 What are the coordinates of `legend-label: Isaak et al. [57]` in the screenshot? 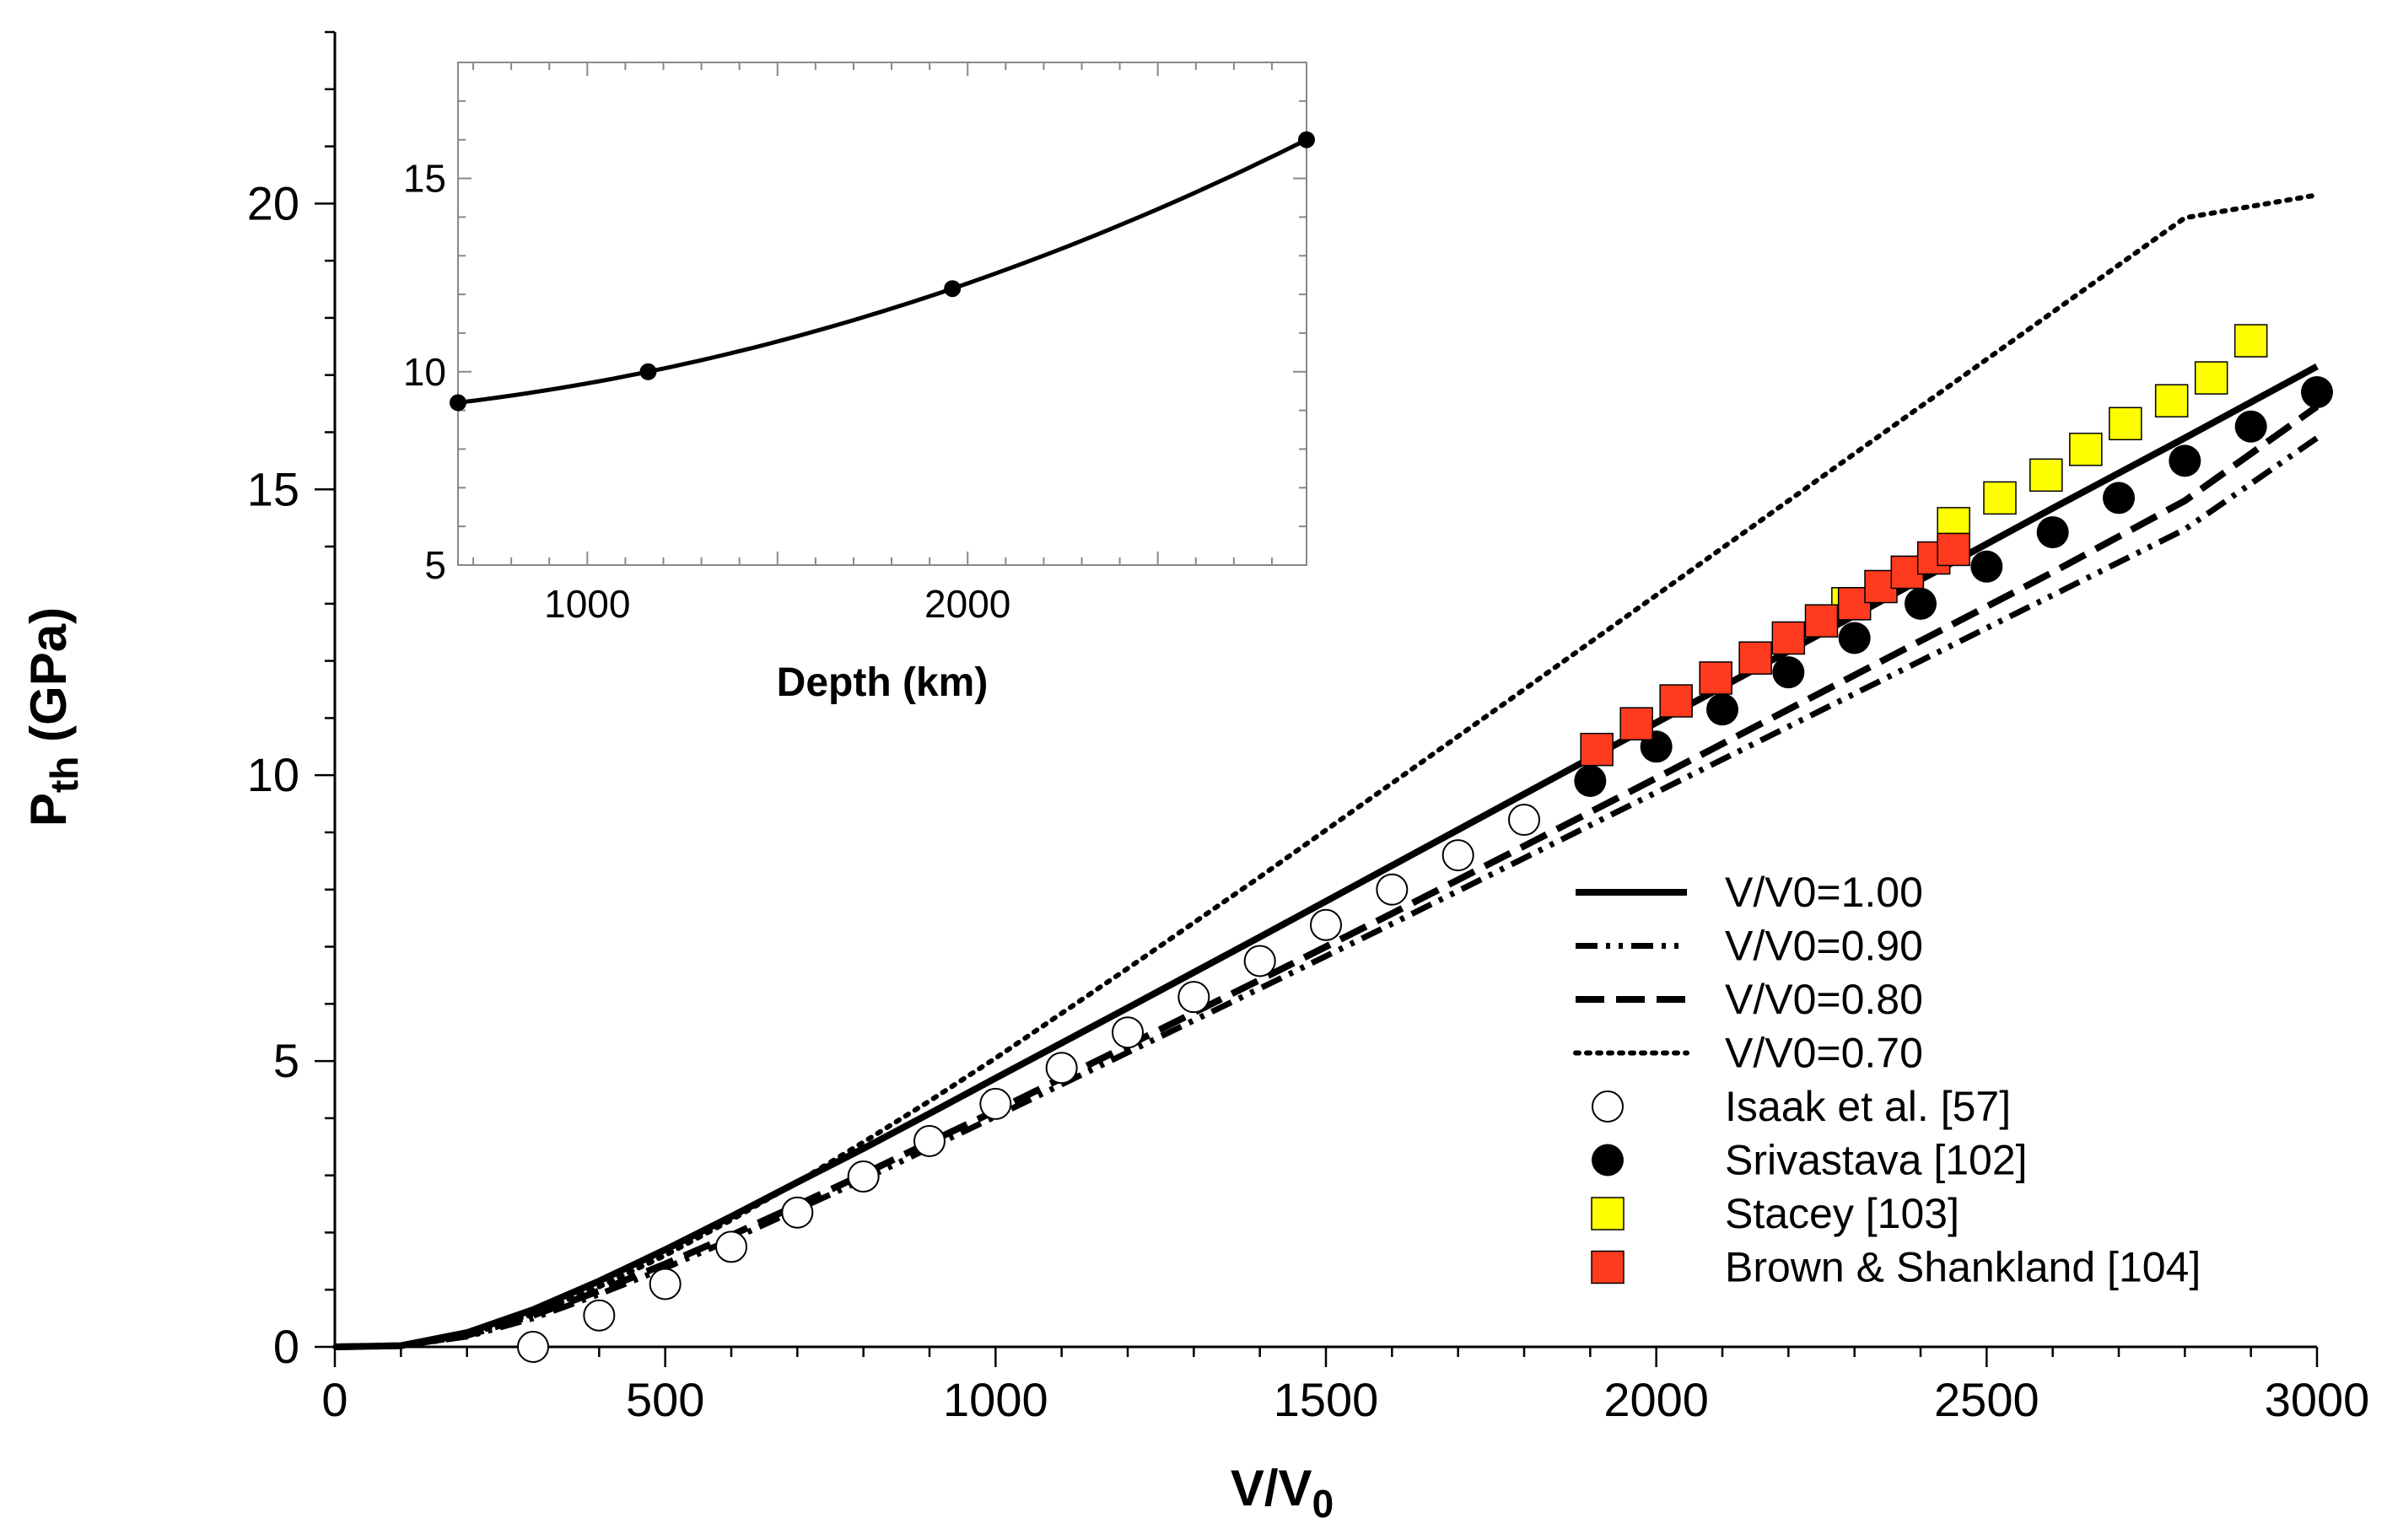 It's located at (1868, 1107).